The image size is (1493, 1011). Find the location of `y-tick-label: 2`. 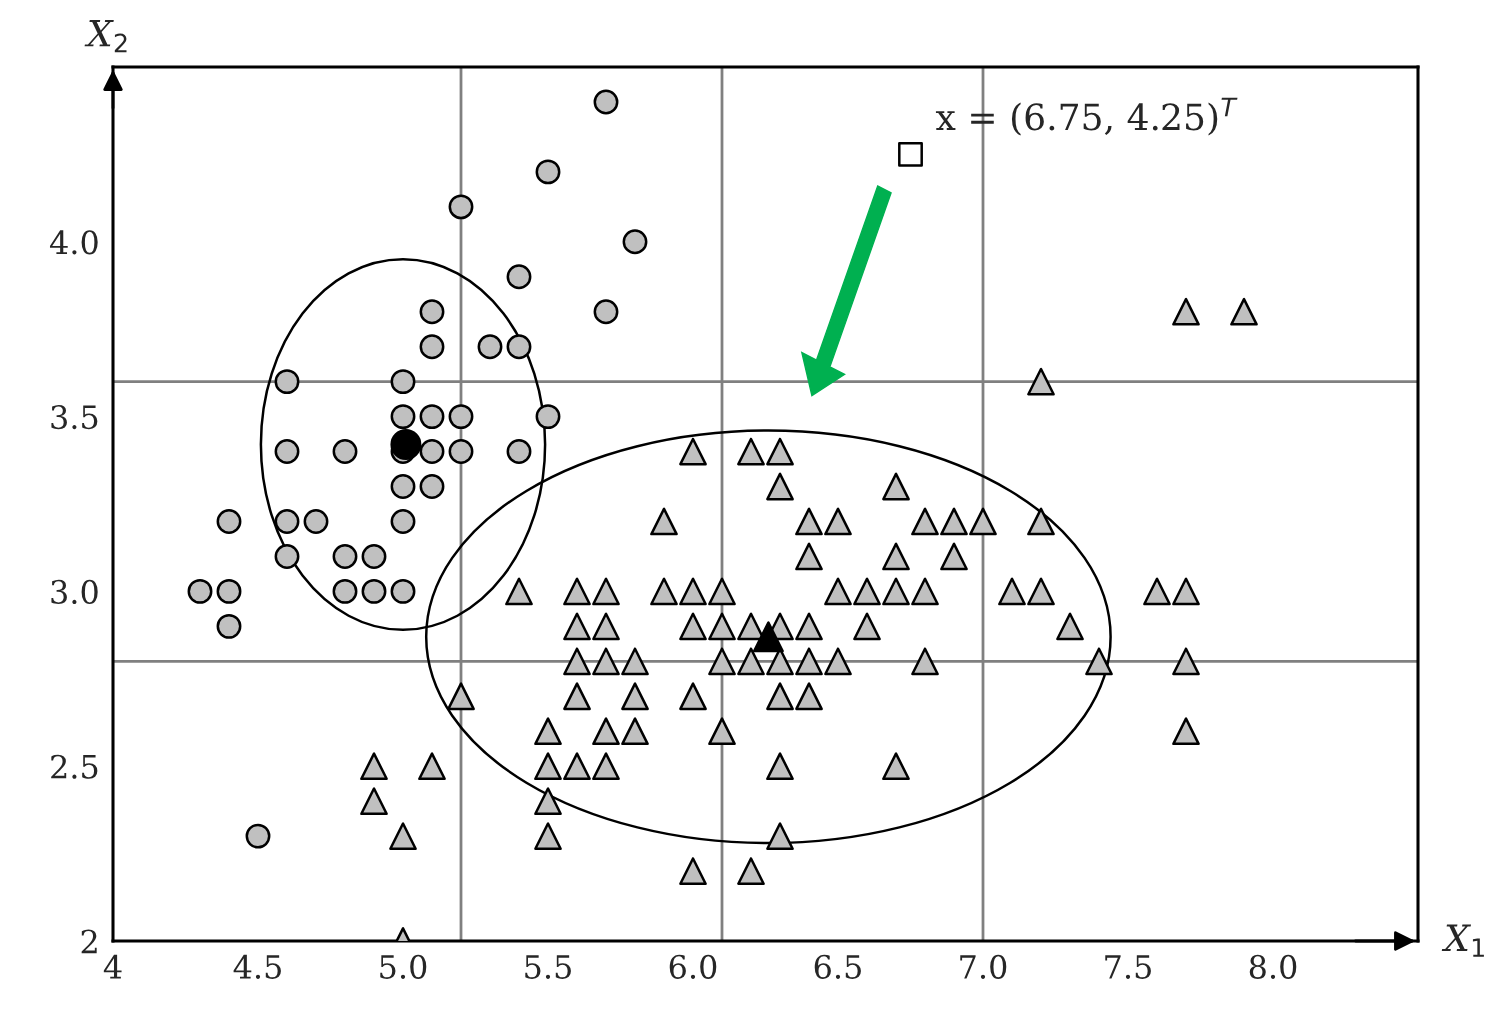

y-tick-label: 2 is located at coordinates (89, 941).